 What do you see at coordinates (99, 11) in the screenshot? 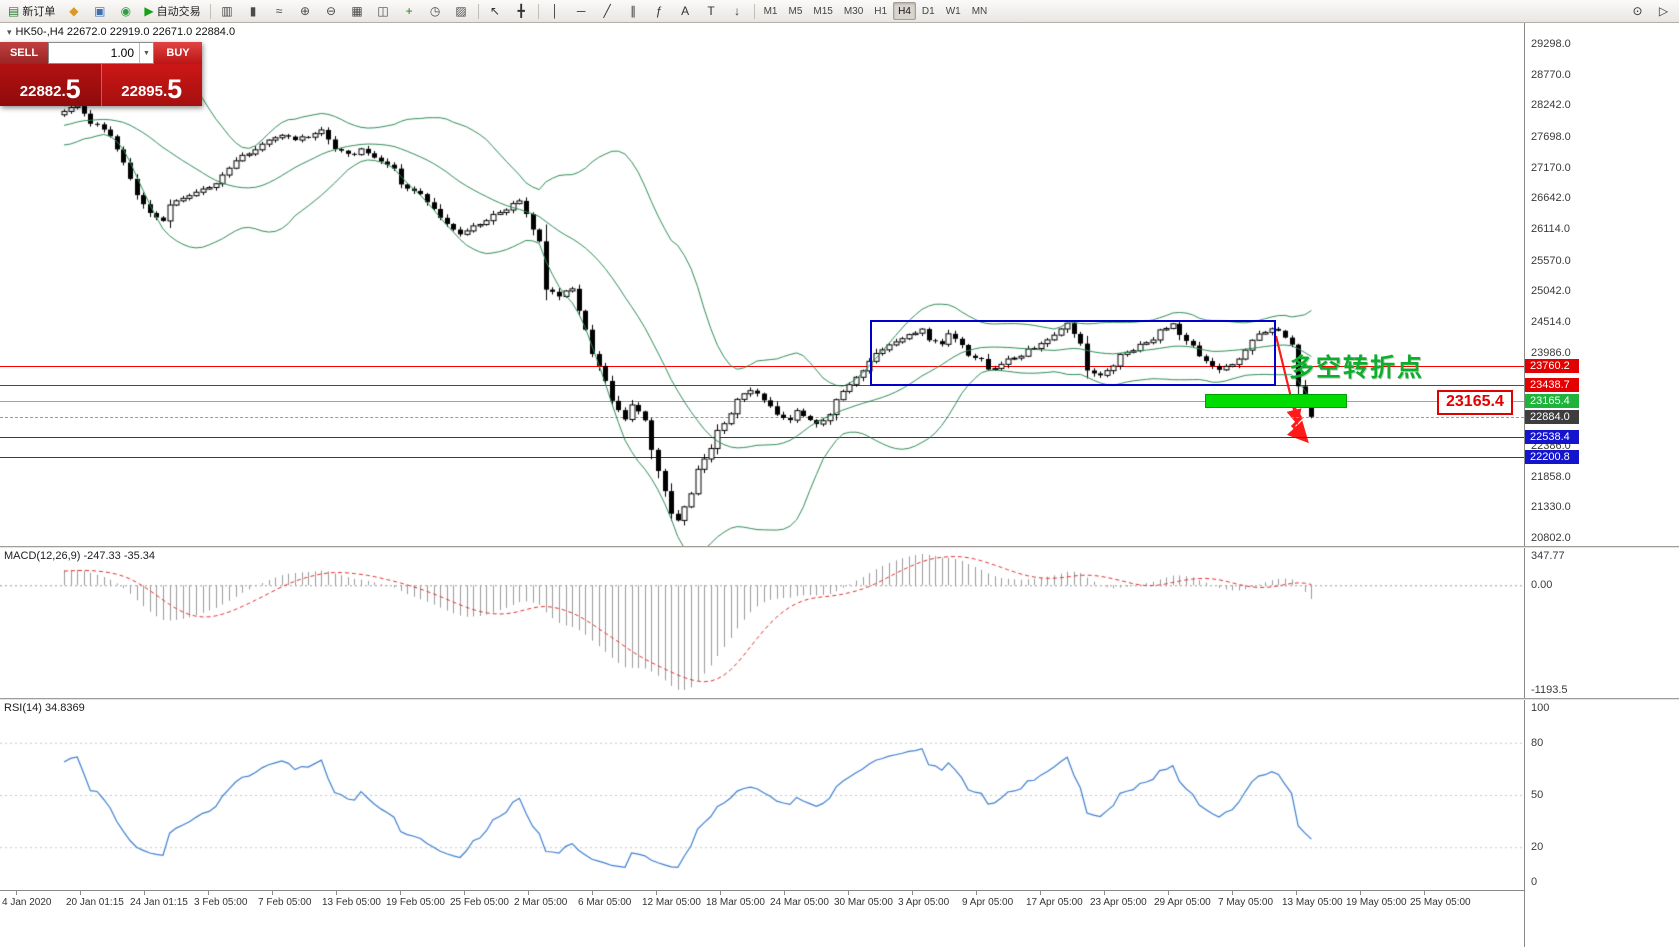
I see `data-window-icon: ▣` at bounding box center [99, 11].